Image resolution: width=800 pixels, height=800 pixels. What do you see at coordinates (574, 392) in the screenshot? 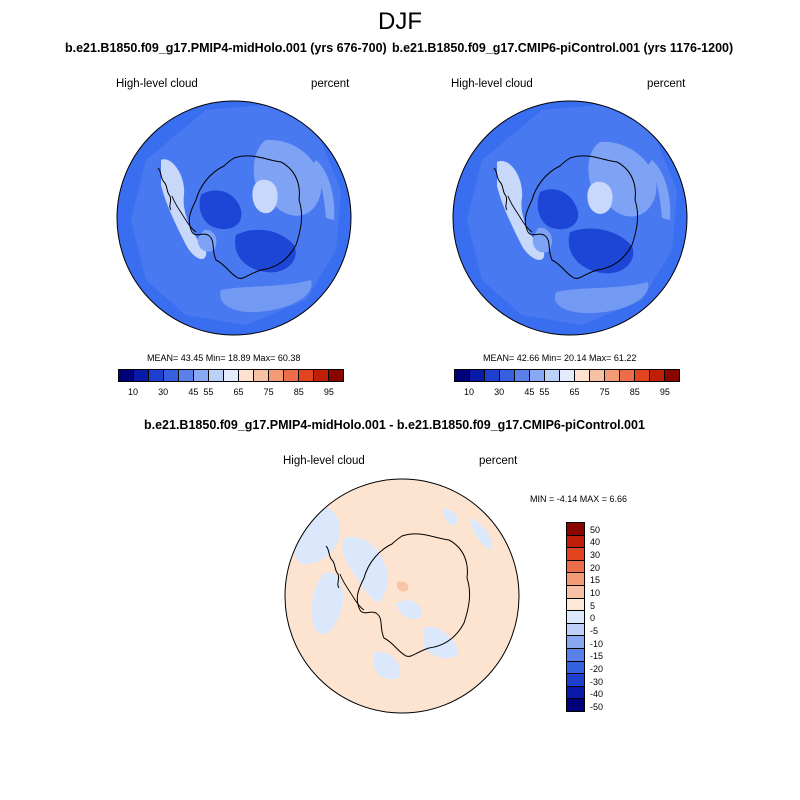
I see `colorbar-tick-label: 65` at bounding box center [574, 392].